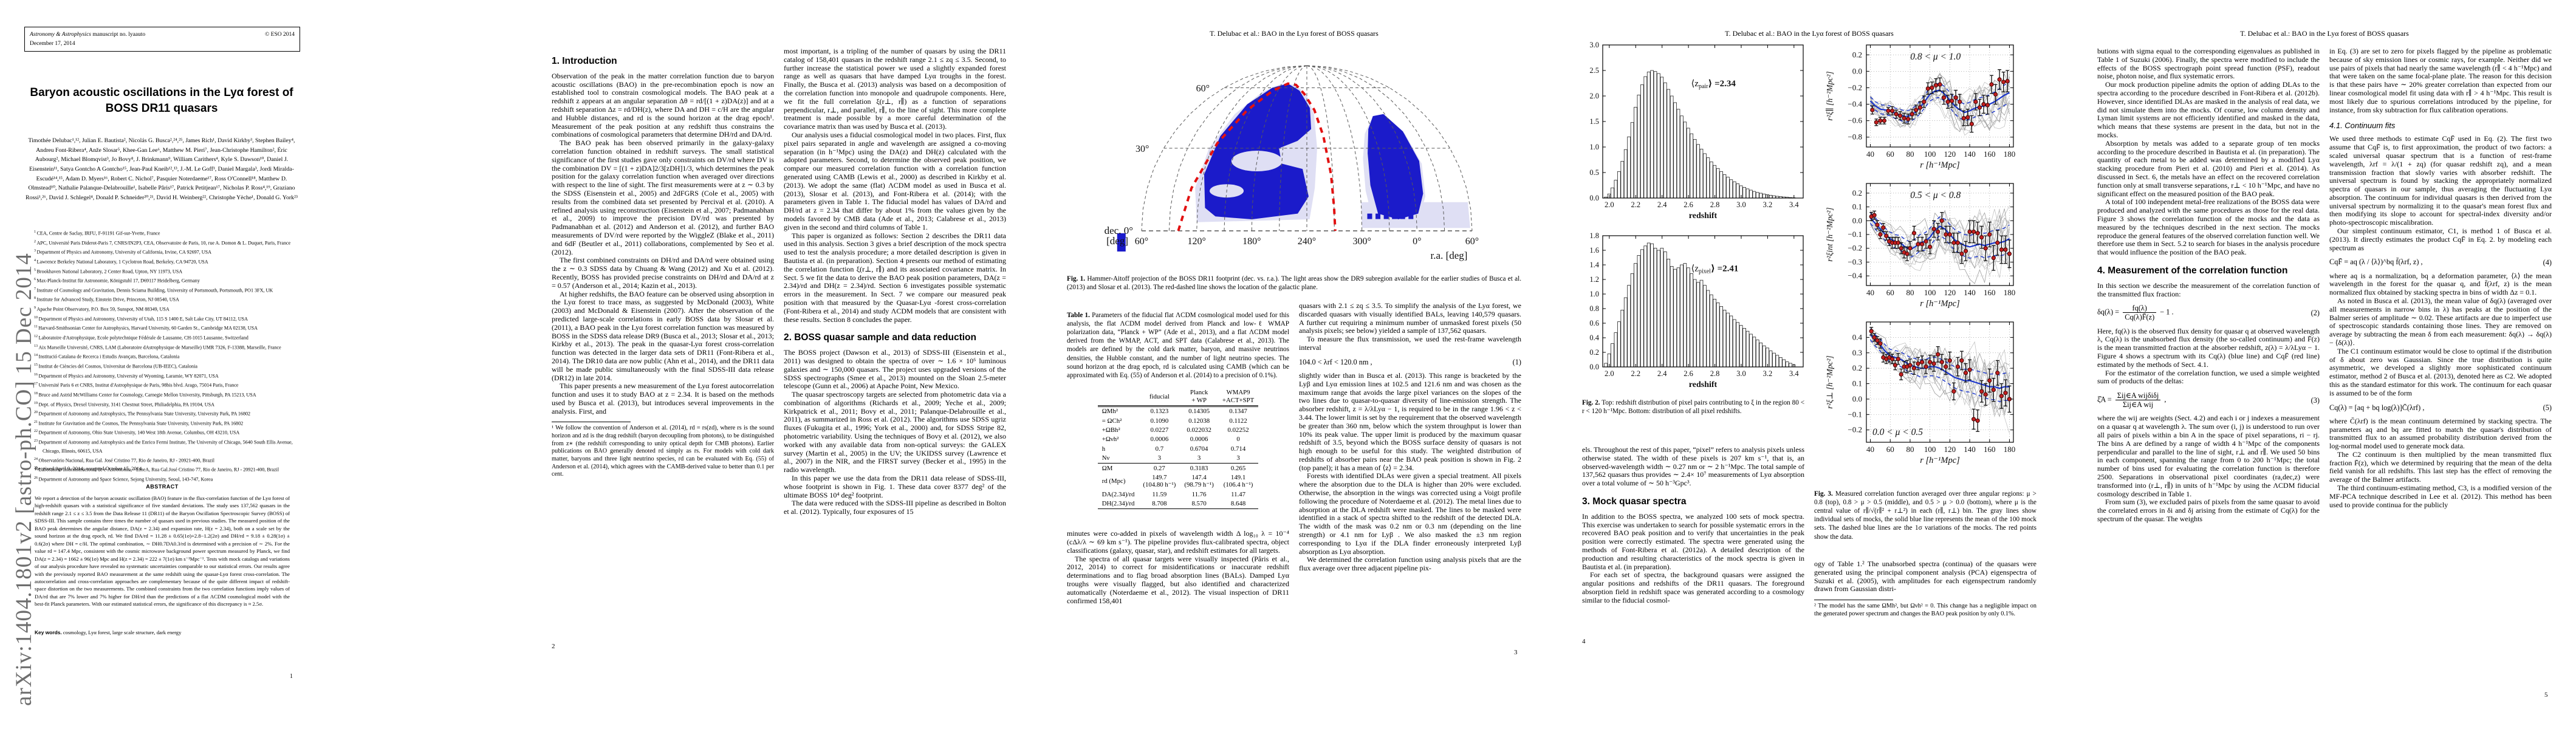 The width and height of the screenshot is (2576, 729). What do you see at coordinates (1141, 242) in the screenshot?
I see `svg-text: 60°` at bounding box center [1141, 242].